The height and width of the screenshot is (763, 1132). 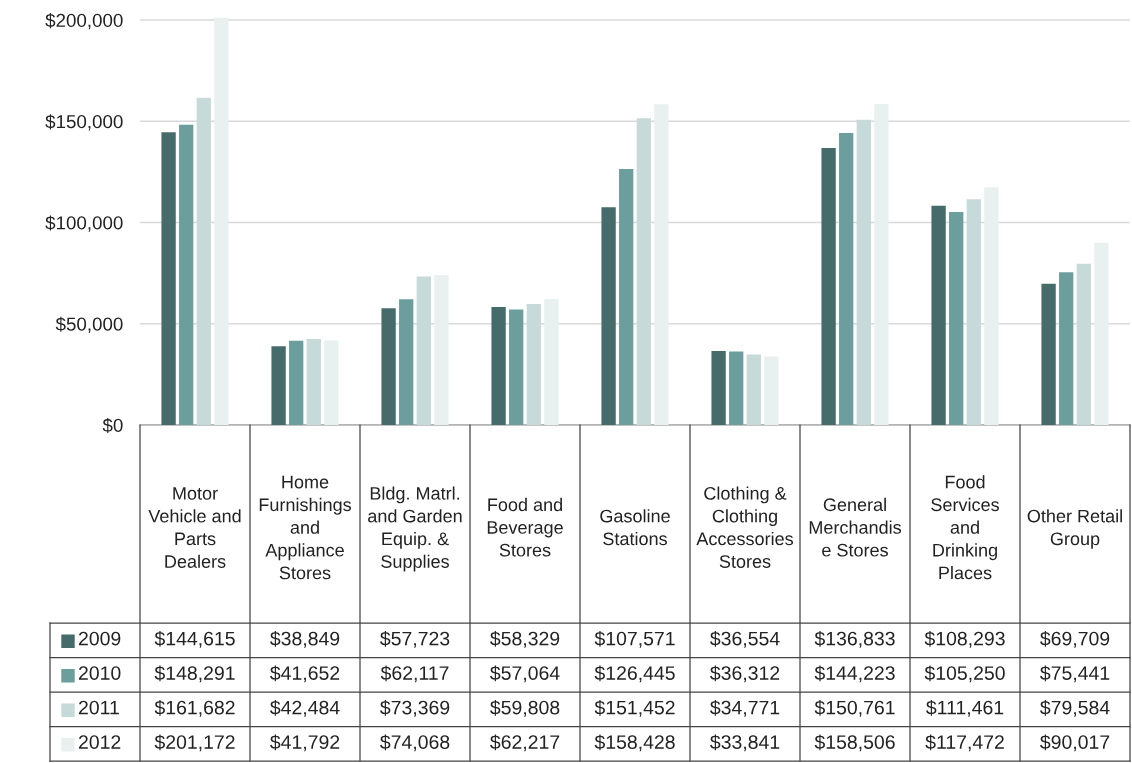 What do you see at coordinates (964, 674) in the screenshot?
I see `data-label: $105,250` at bounding box center [964, 674].